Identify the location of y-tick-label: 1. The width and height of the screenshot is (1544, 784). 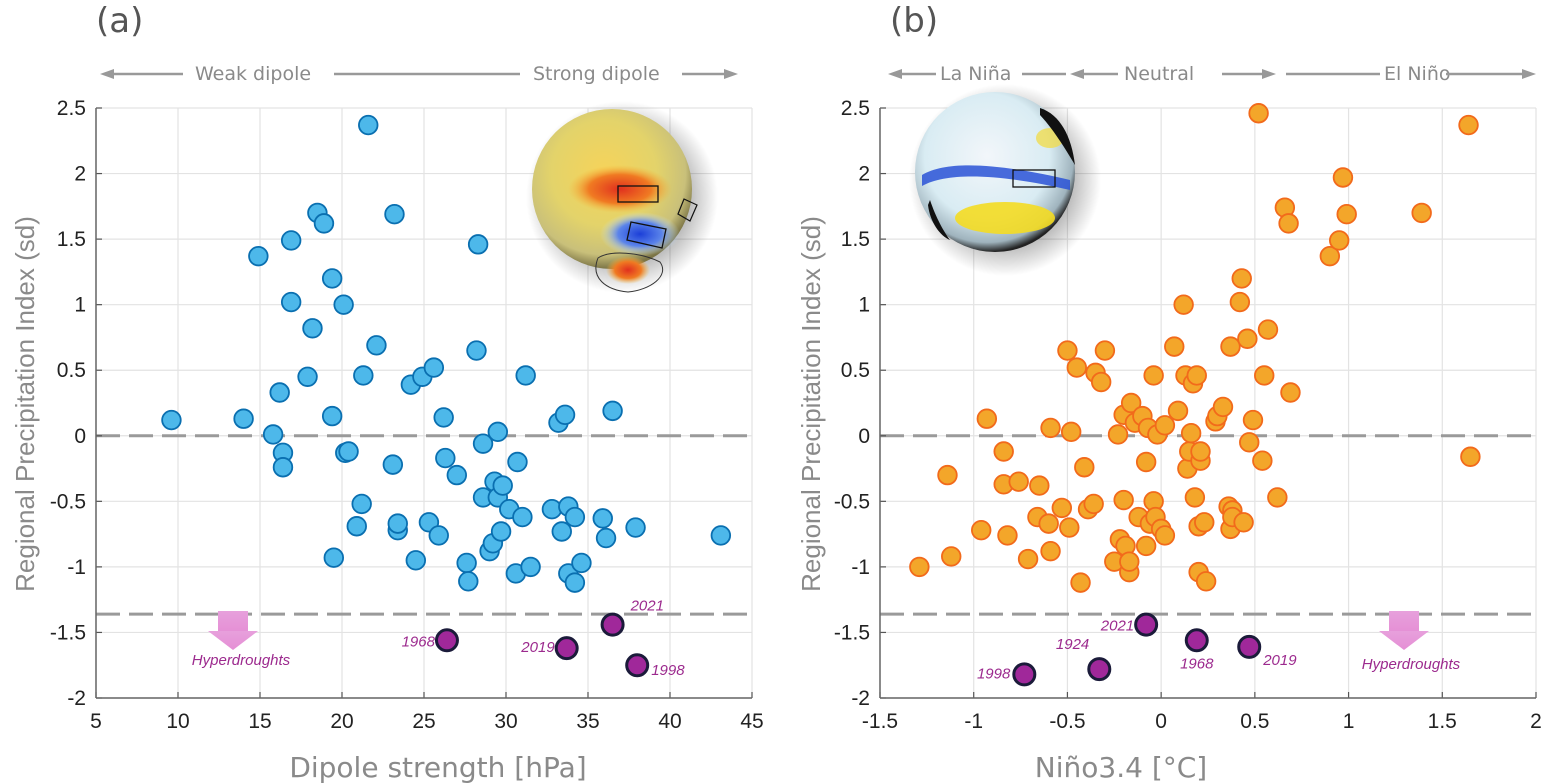
(80, 305).